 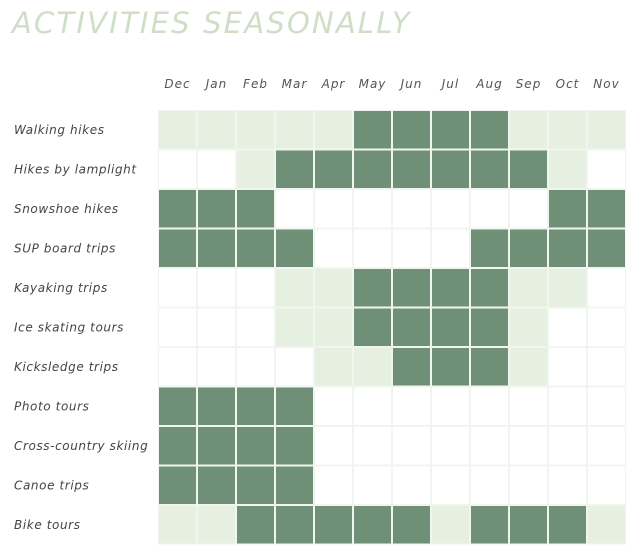 I want to click on activity-label: Ice skating tours, so click(x=69, y=327).